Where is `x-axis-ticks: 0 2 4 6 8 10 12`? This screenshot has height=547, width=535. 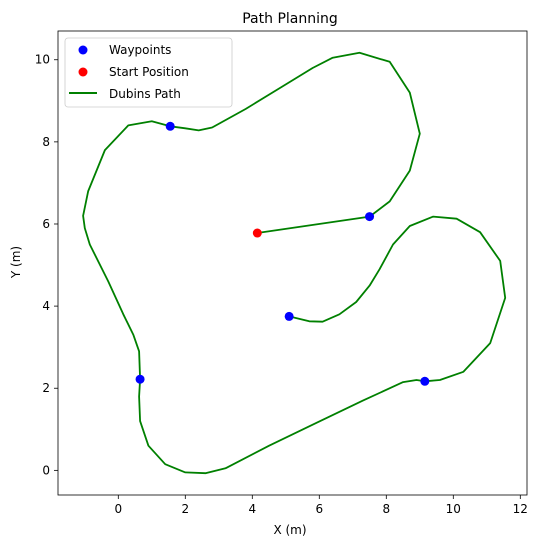 x-axis-ticks: 0 2 4 6 8 10 12 is located at coordinates (320, 505).